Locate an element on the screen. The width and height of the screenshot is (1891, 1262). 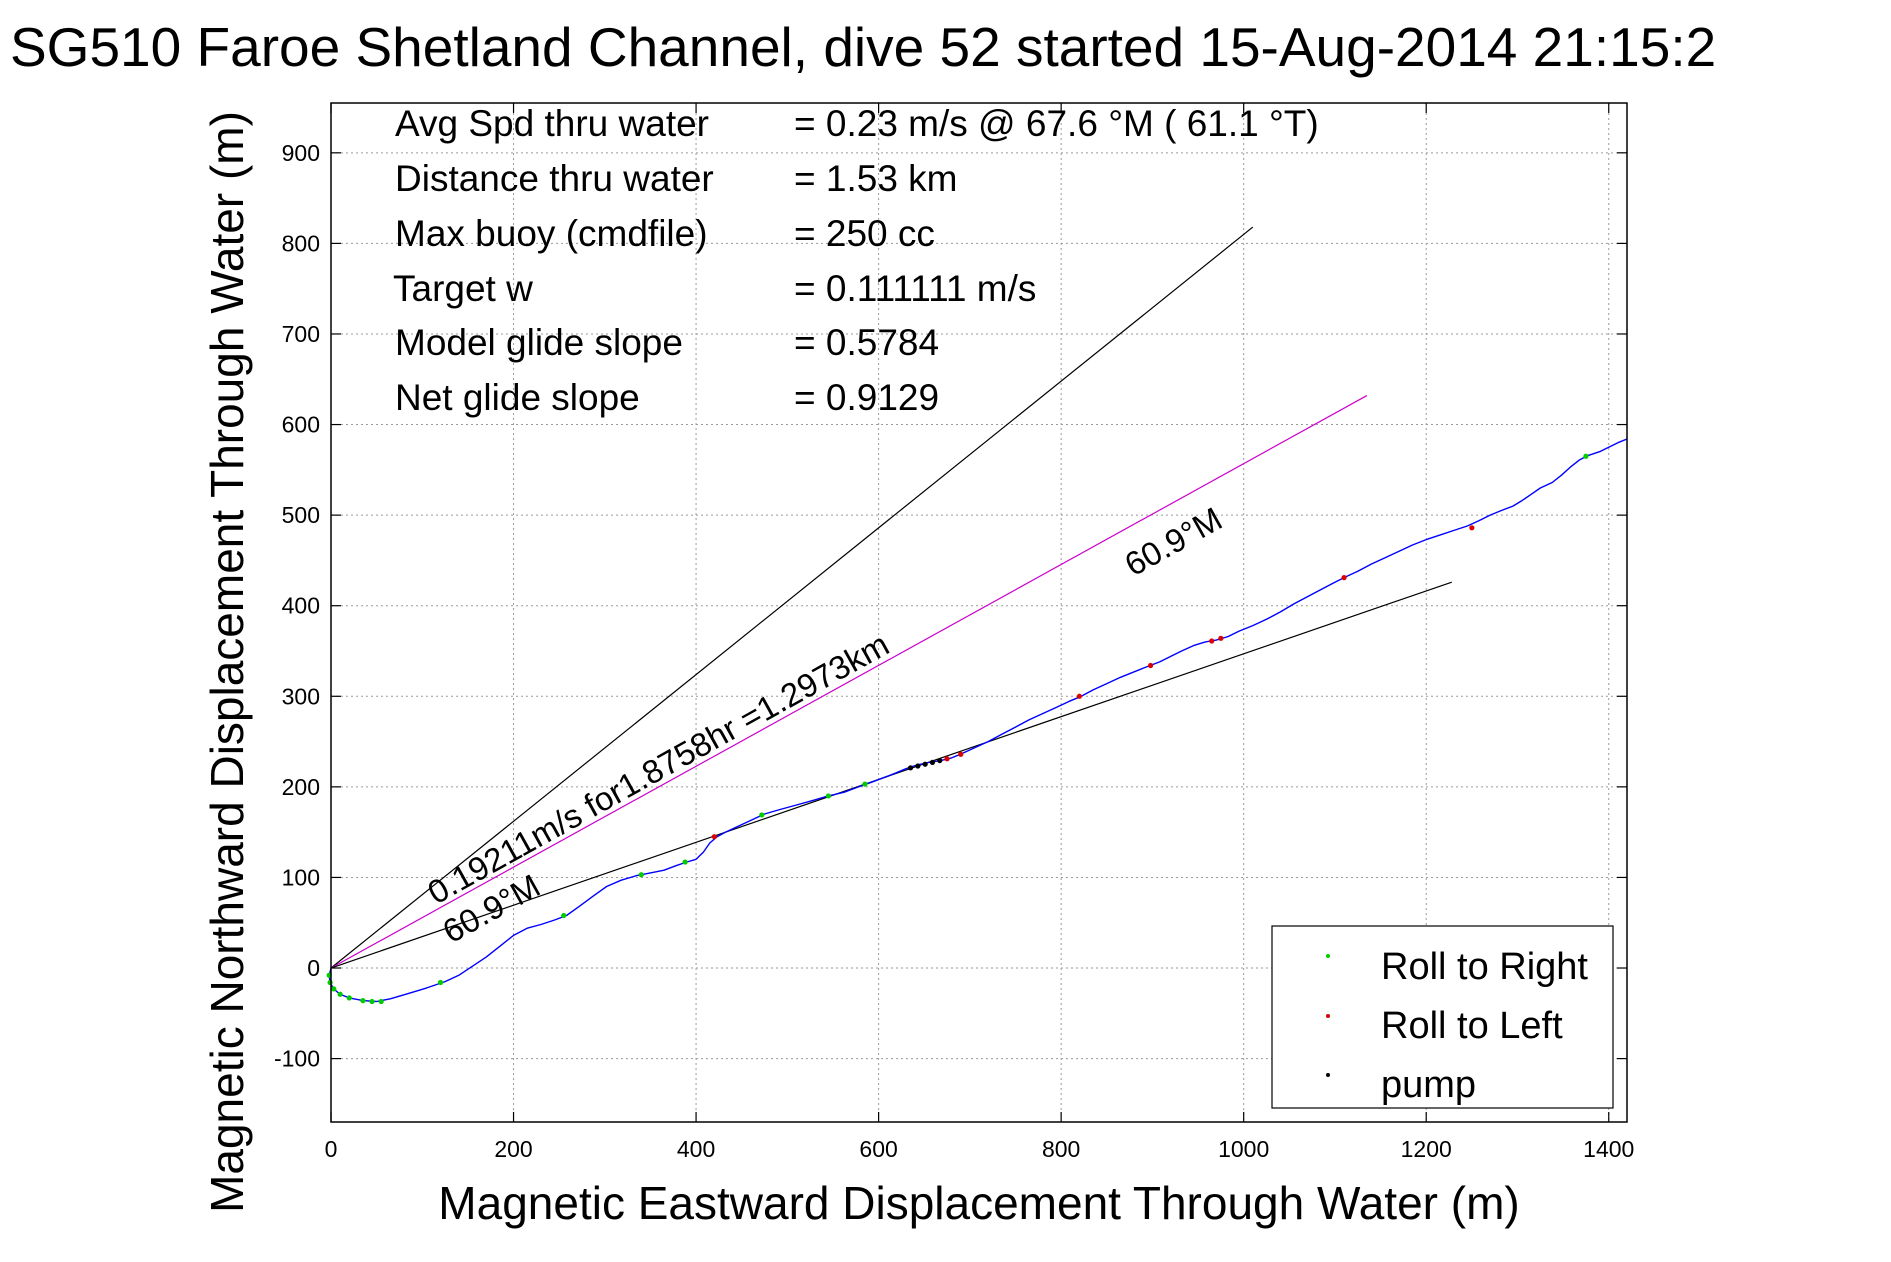
y-tick-label: 300 is located at coordinates (301, 696).